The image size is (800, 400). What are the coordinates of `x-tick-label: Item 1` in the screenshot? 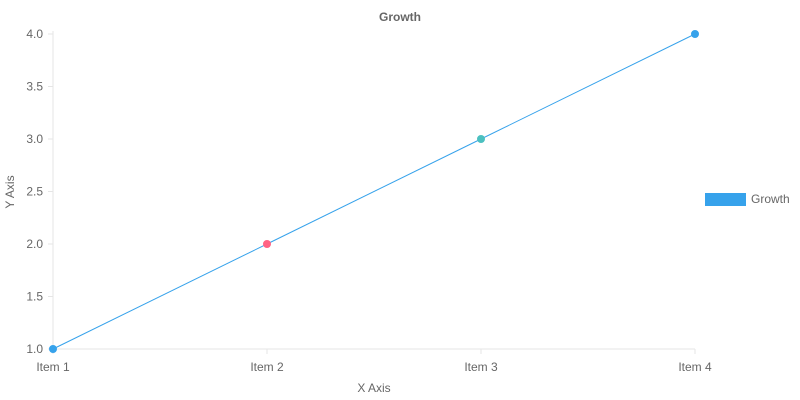 It's located at (53, 367).